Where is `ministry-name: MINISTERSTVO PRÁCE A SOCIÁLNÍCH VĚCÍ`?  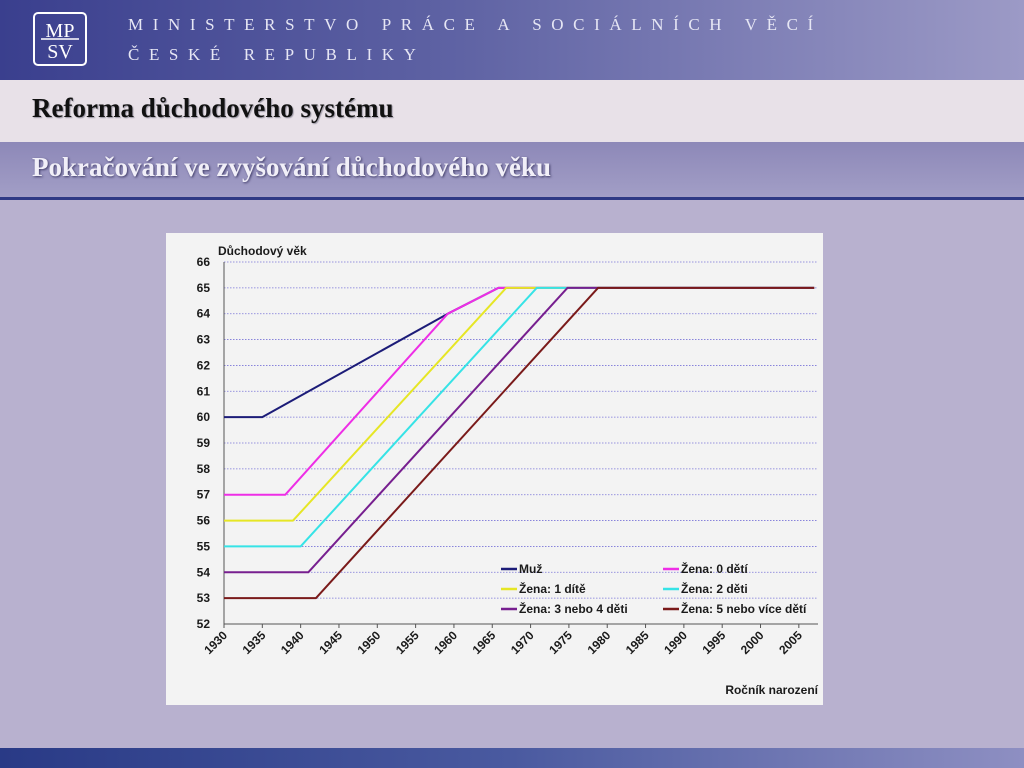 ministry-name: MINISTERSTVO PRÁCE A SOCIÁLNÍCH VĚCÍ is located at coordinates (475, 24).